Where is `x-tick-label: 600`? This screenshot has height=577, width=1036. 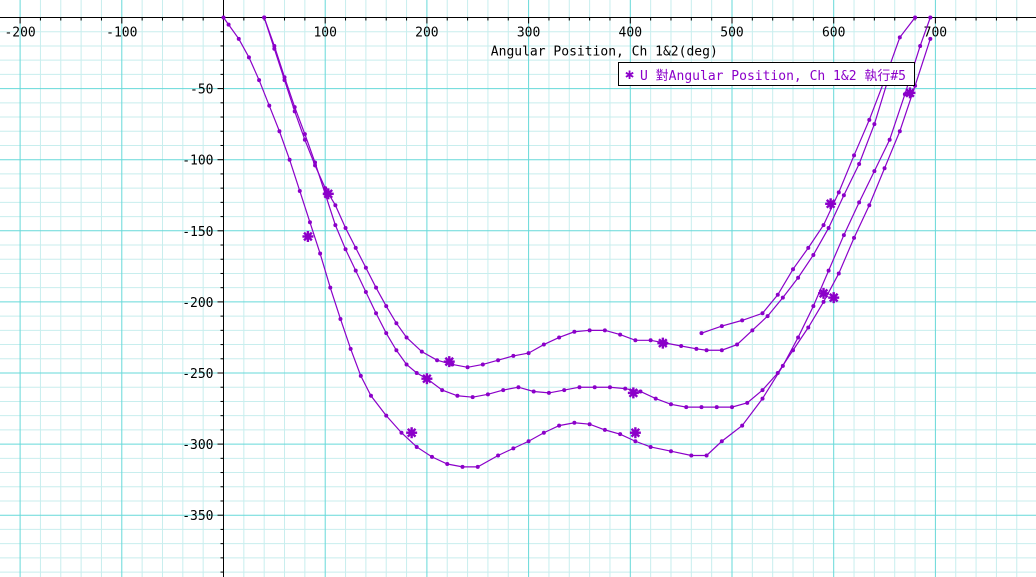
x-tick-label: 600 is located at coordinates (833, 33).